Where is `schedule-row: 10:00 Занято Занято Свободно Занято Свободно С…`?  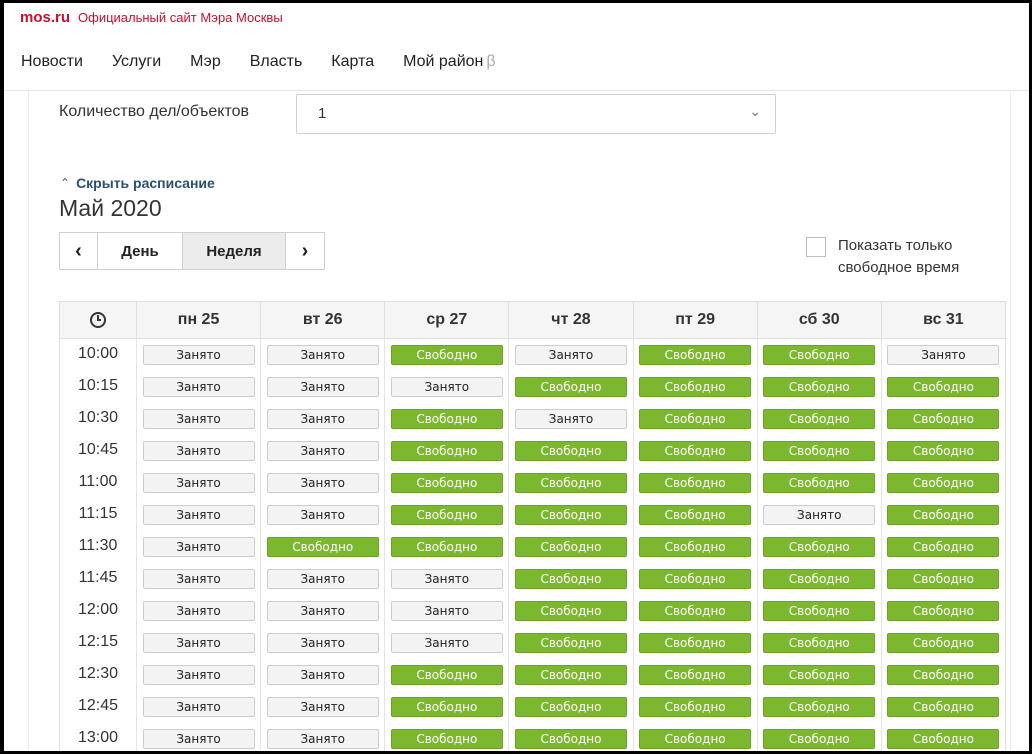
schedule-row: 10:00 Занято Занято Свободно Занято Свободно С… is located at coordinates (532, 355).